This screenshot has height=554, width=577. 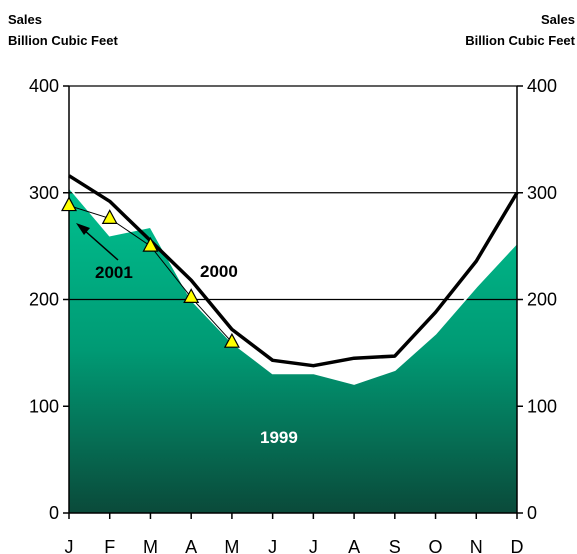 I want to click on y-tick-label-left: 0, so click(x=54, y=513).